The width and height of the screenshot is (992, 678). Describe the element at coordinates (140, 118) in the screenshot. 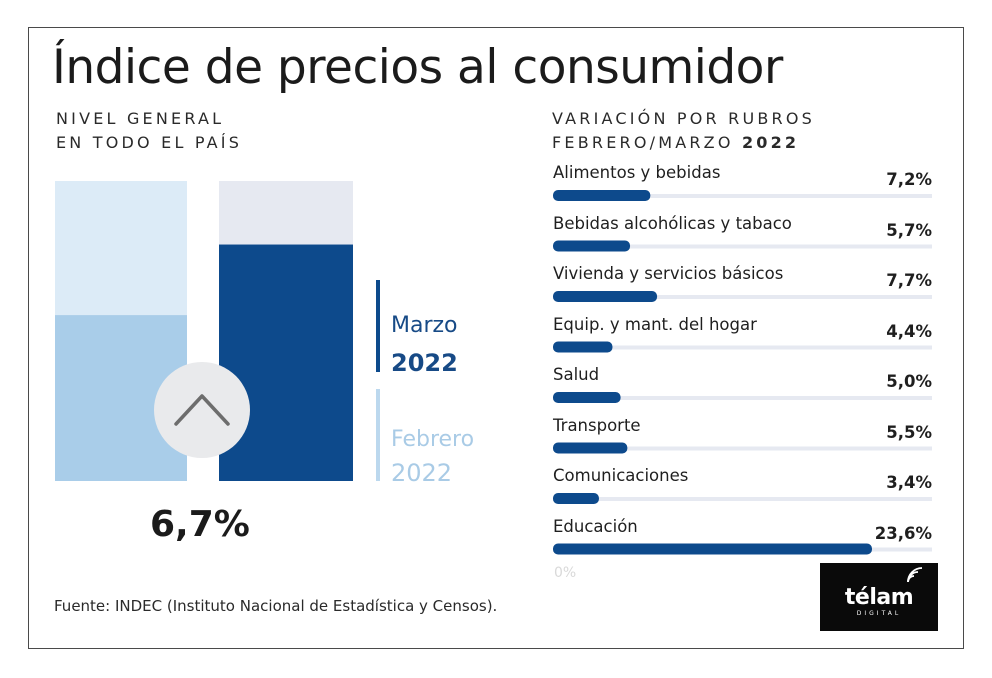

I see `left-subtitle-line1: NIVEL GENERAL` at that location.